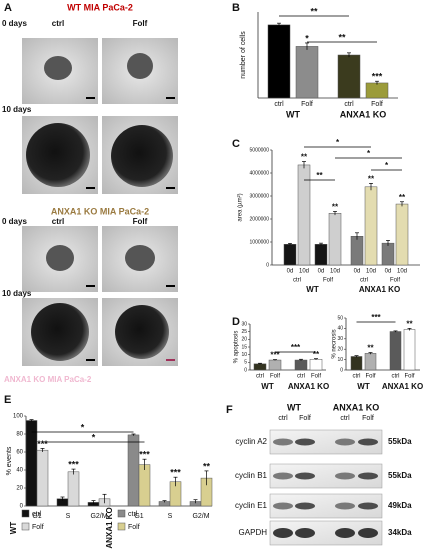  Describe the element at coordinates (244, 355) in the screenshot. I see `y-tick-label: 10` at that location.